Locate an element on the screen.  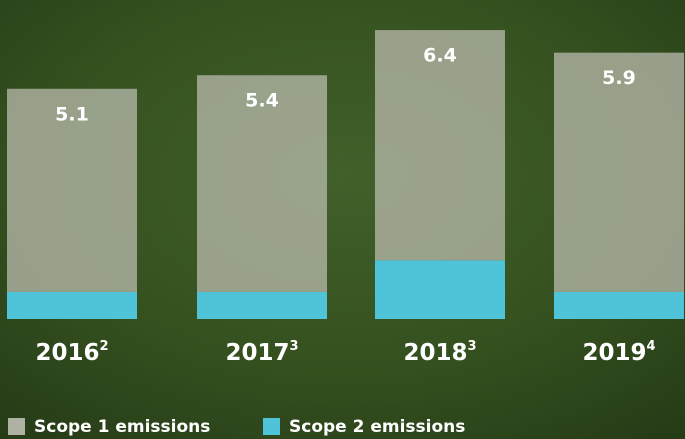
total-label: 5.1 is located at coordinates (72, 114).